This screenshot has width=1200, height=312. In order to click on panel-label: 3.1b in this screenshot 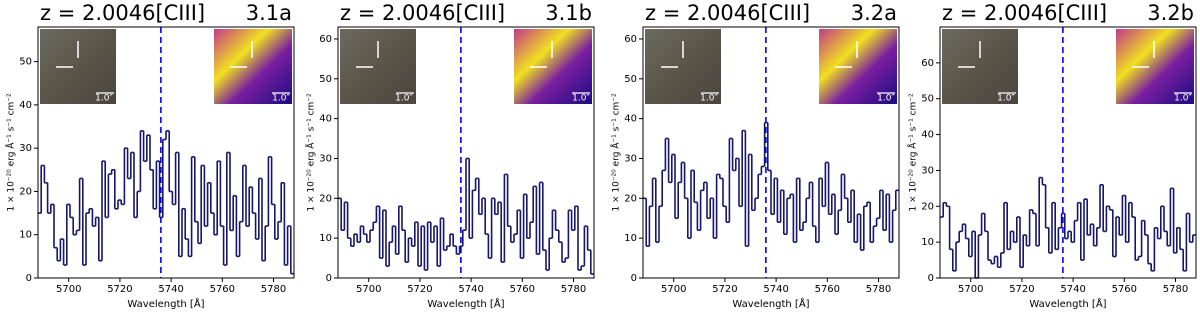, I will do `click(568, 13)`.